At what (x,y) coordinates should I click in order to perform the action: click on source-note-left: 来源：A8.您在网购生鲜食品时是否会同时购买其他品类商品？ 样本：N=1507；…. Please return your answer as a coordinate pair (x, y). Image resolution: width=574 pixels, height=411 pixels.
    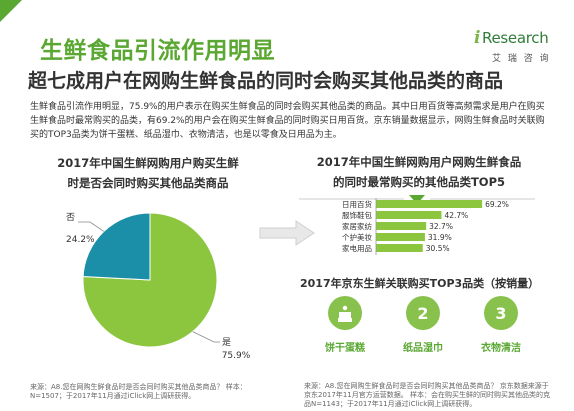
    Looking at the image, I should click on (138, 391).